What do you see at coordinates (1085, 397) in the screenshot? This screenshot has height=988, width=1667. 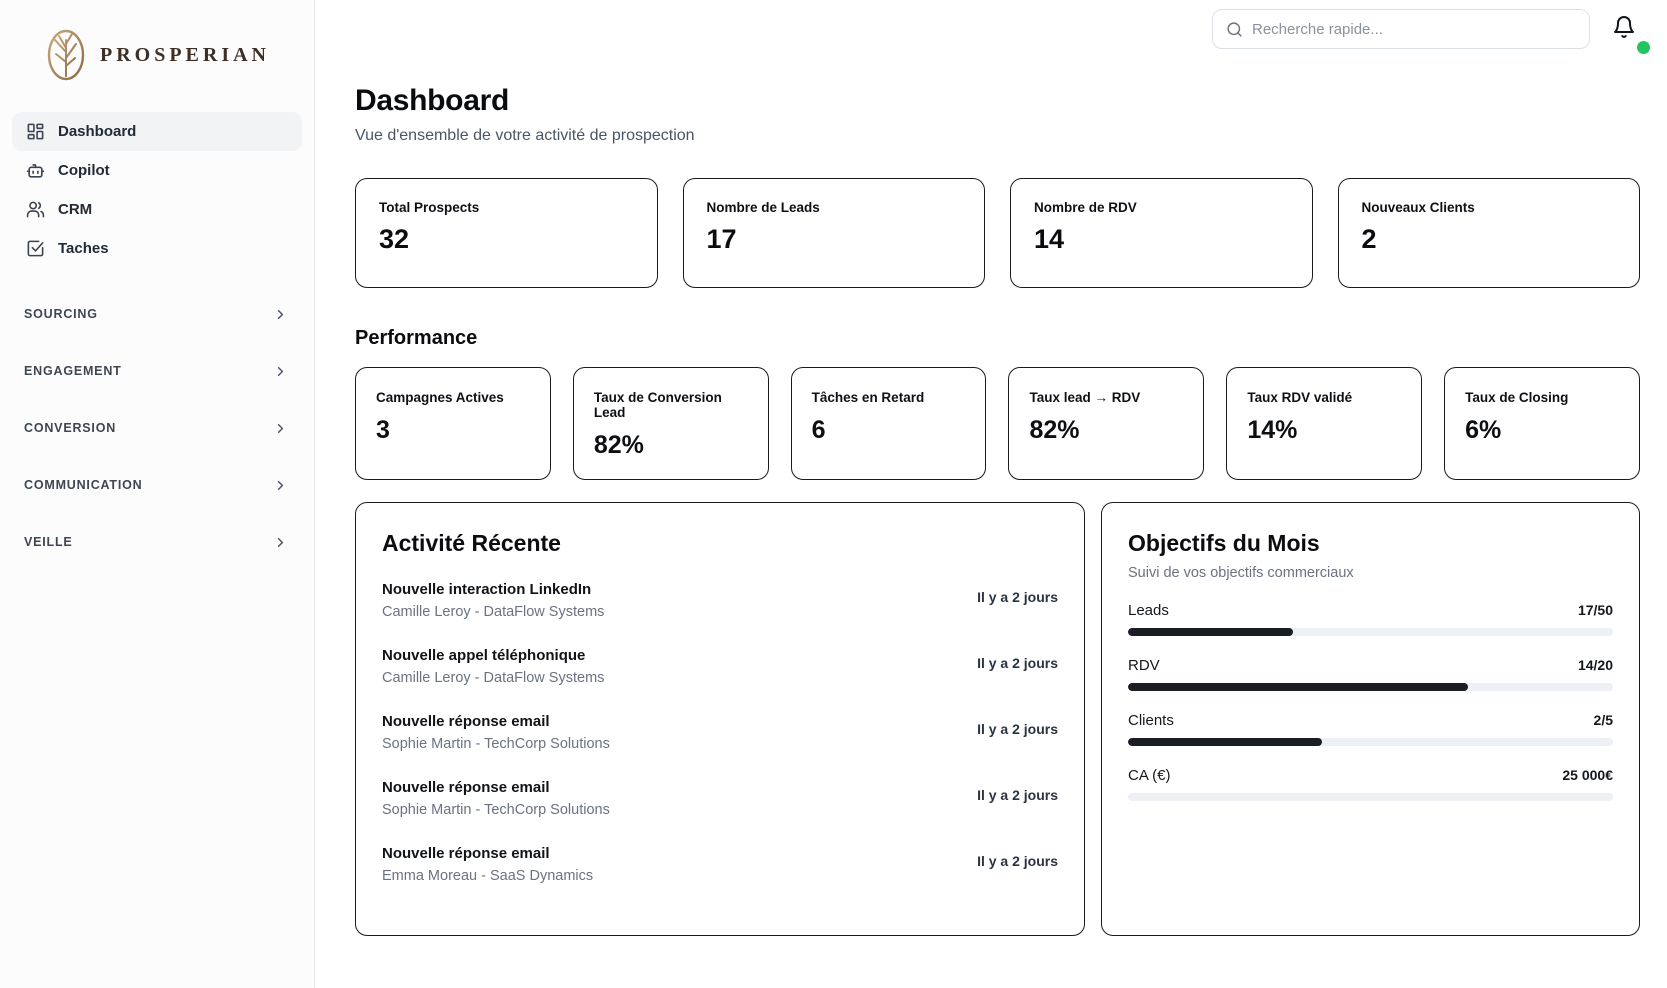 I see `perf-label: Taux lead → RDV` at bounding box center [1085, 397].